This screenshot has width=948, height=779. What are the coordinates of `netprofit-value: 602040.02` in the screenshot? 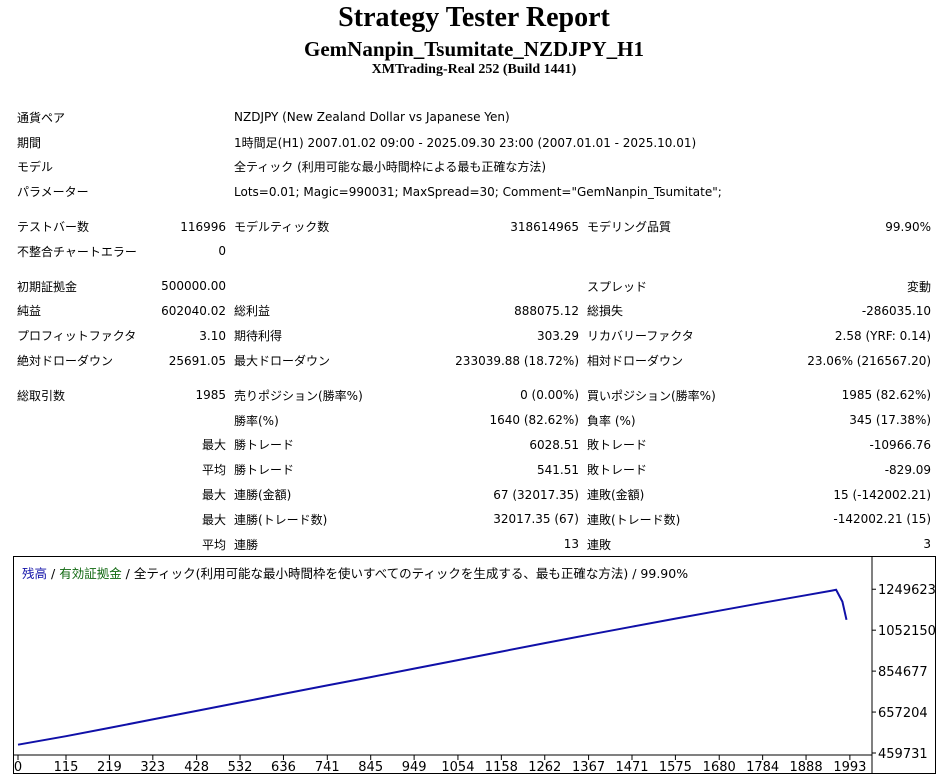 It's located at (193, 310).